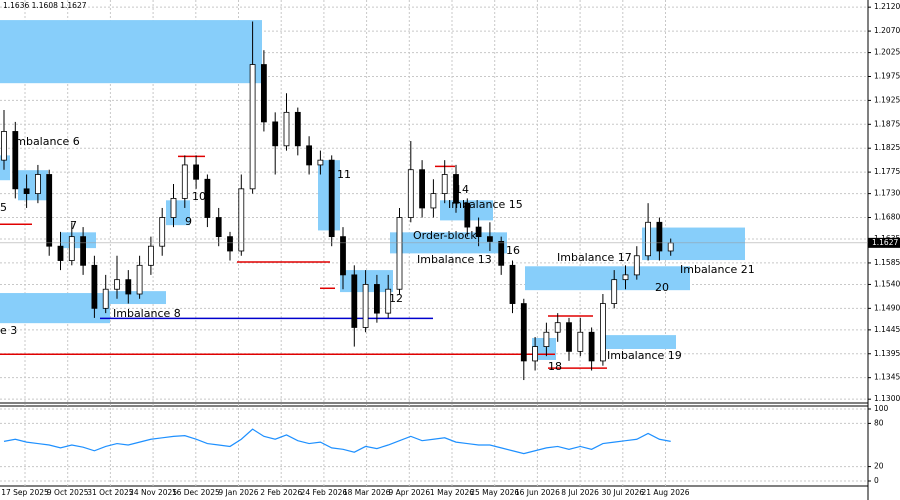 This screenshot has height=500, width=900. I want to click on y-tick-label: 1.2120, so click(887, 6).